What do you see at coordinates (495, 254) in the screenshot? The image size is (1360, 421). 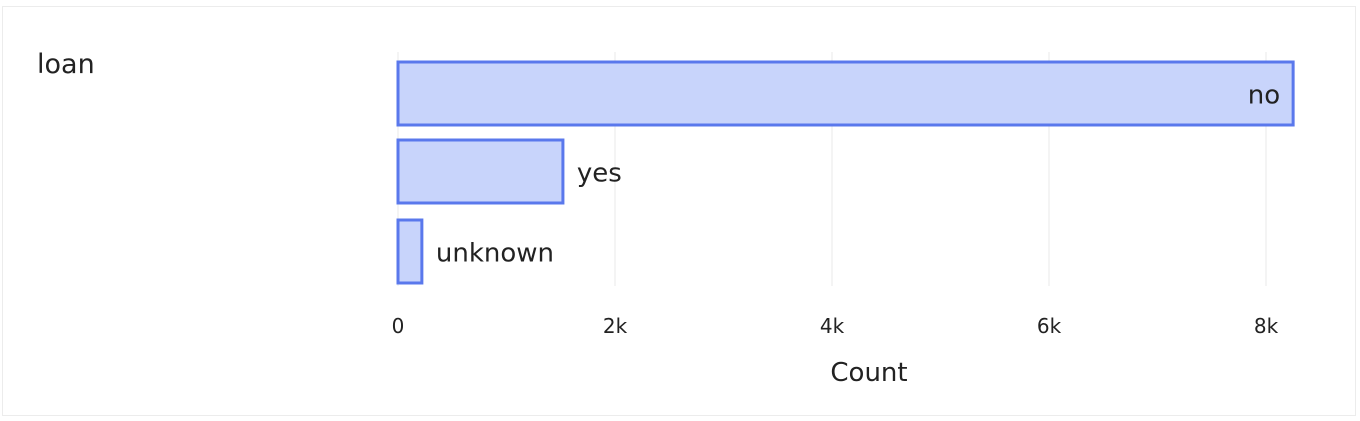 I see `bar-label-unknown: unknown` at bounding box center [495, 254].